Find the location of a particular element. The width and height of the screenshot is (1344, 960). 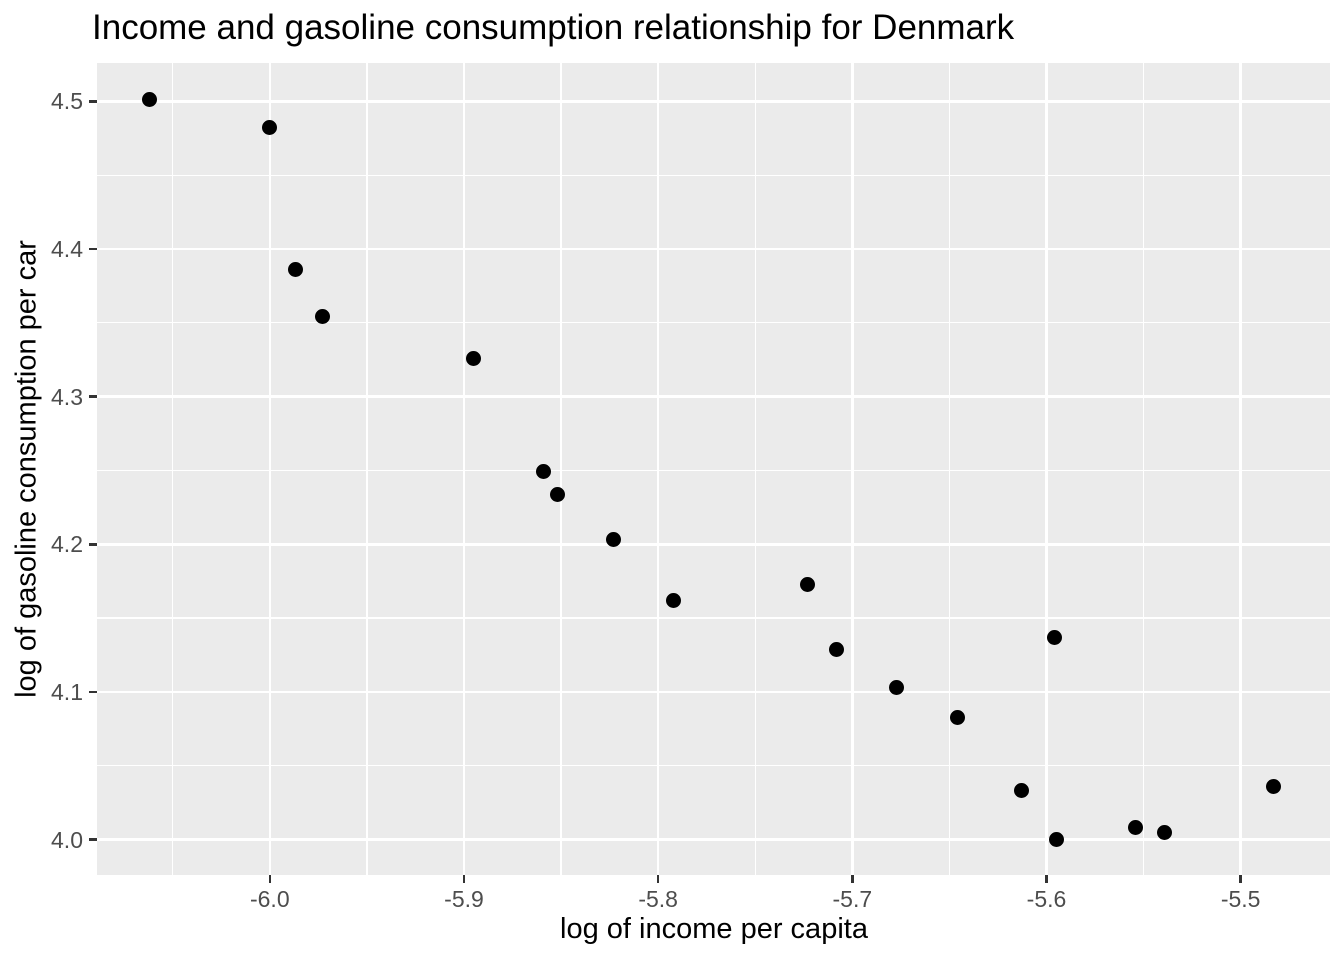

x-tick-label: -5.7 is located at coordinates (852, 899).